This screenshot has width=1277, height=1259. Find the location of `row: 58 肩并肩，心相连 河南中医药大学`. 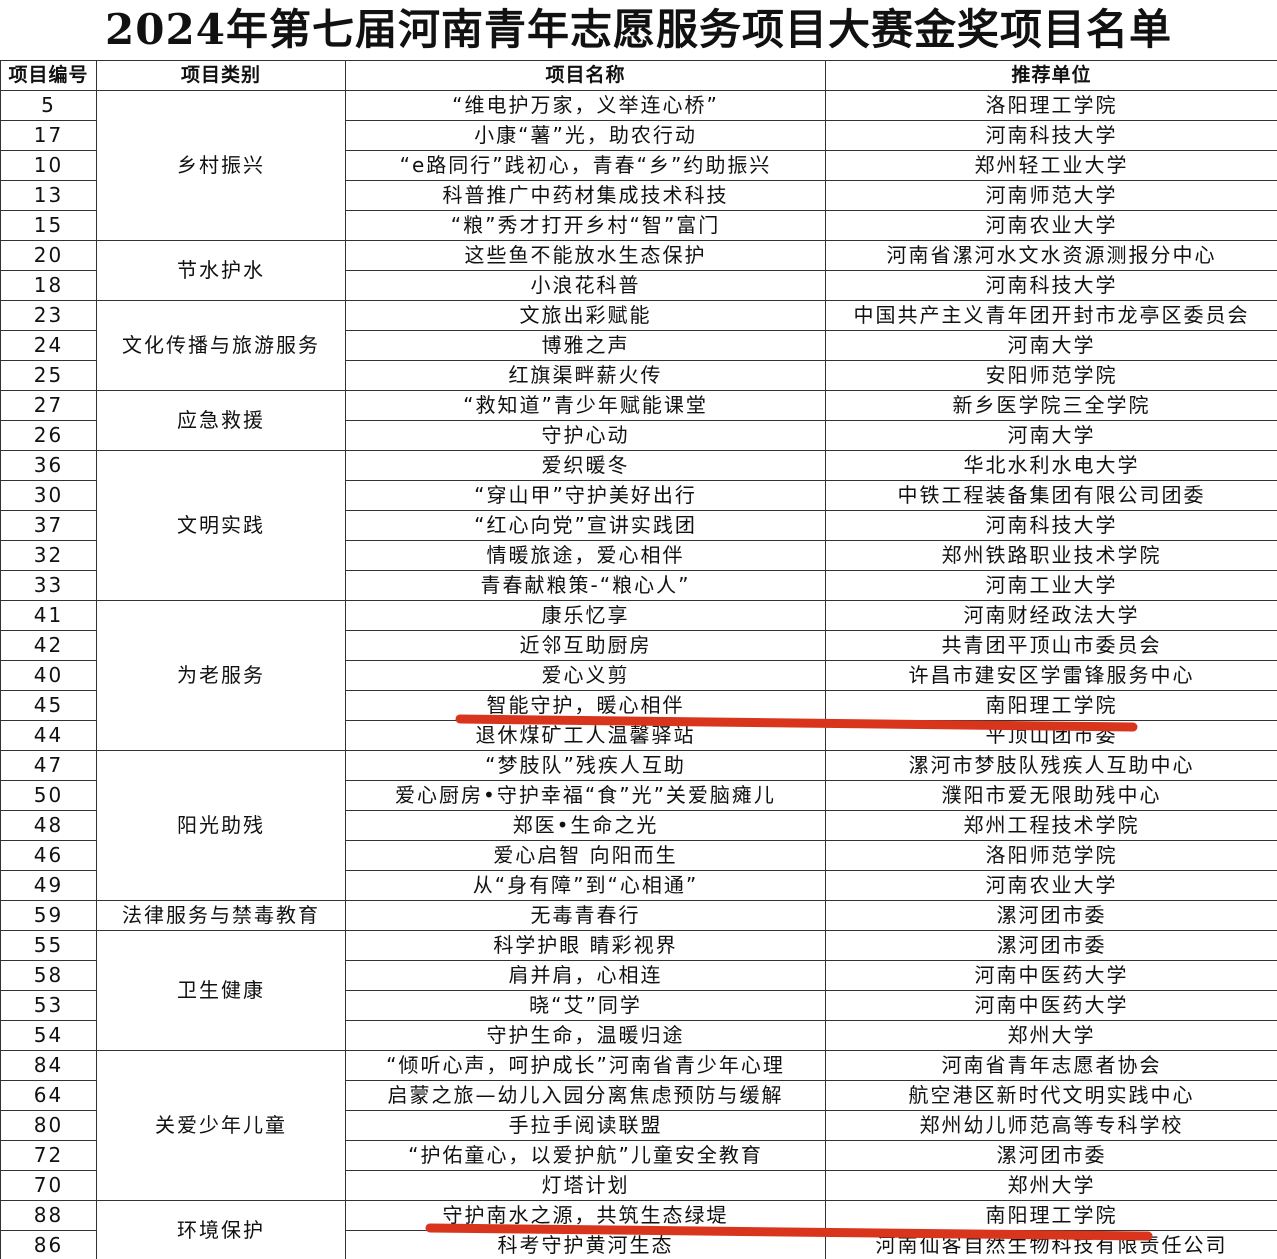

row: 58 肩并肩，心相连 河南中医药大学 is located at coordinates (638, 975).